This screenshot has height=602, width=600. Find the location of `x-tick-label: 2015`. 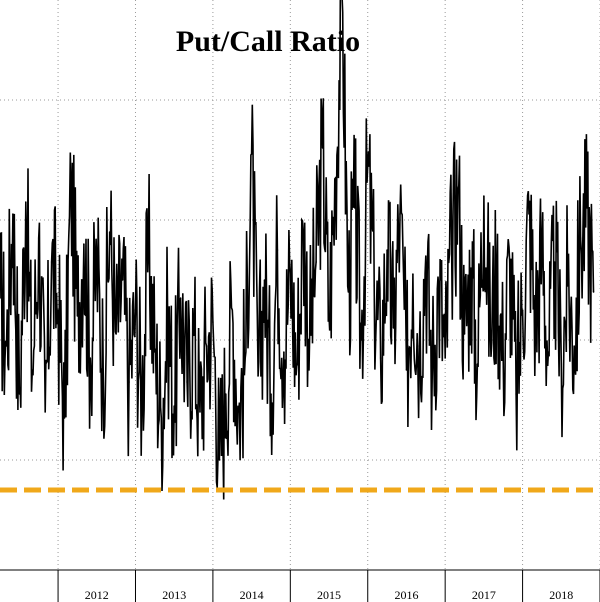

x-tick-label: 2015 is located at coordinates (329, 595).